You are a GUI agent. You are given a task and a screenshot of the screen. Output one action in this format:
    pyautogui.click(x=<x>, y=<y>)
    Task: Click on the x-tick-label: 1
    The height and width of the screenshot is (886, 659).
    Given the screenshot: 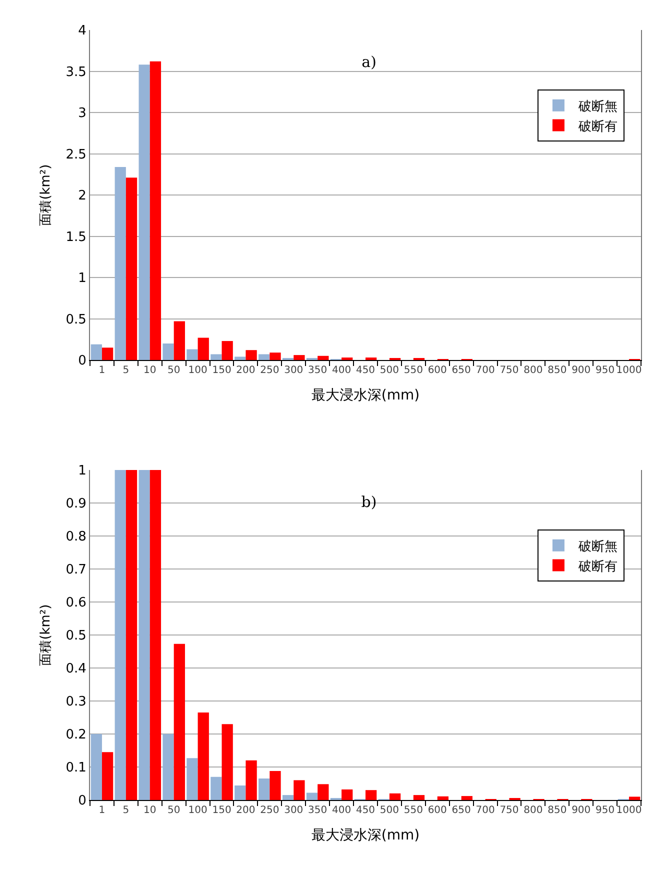 What is the action you would take?
    pyautogui.click(x=102, y=810)
    